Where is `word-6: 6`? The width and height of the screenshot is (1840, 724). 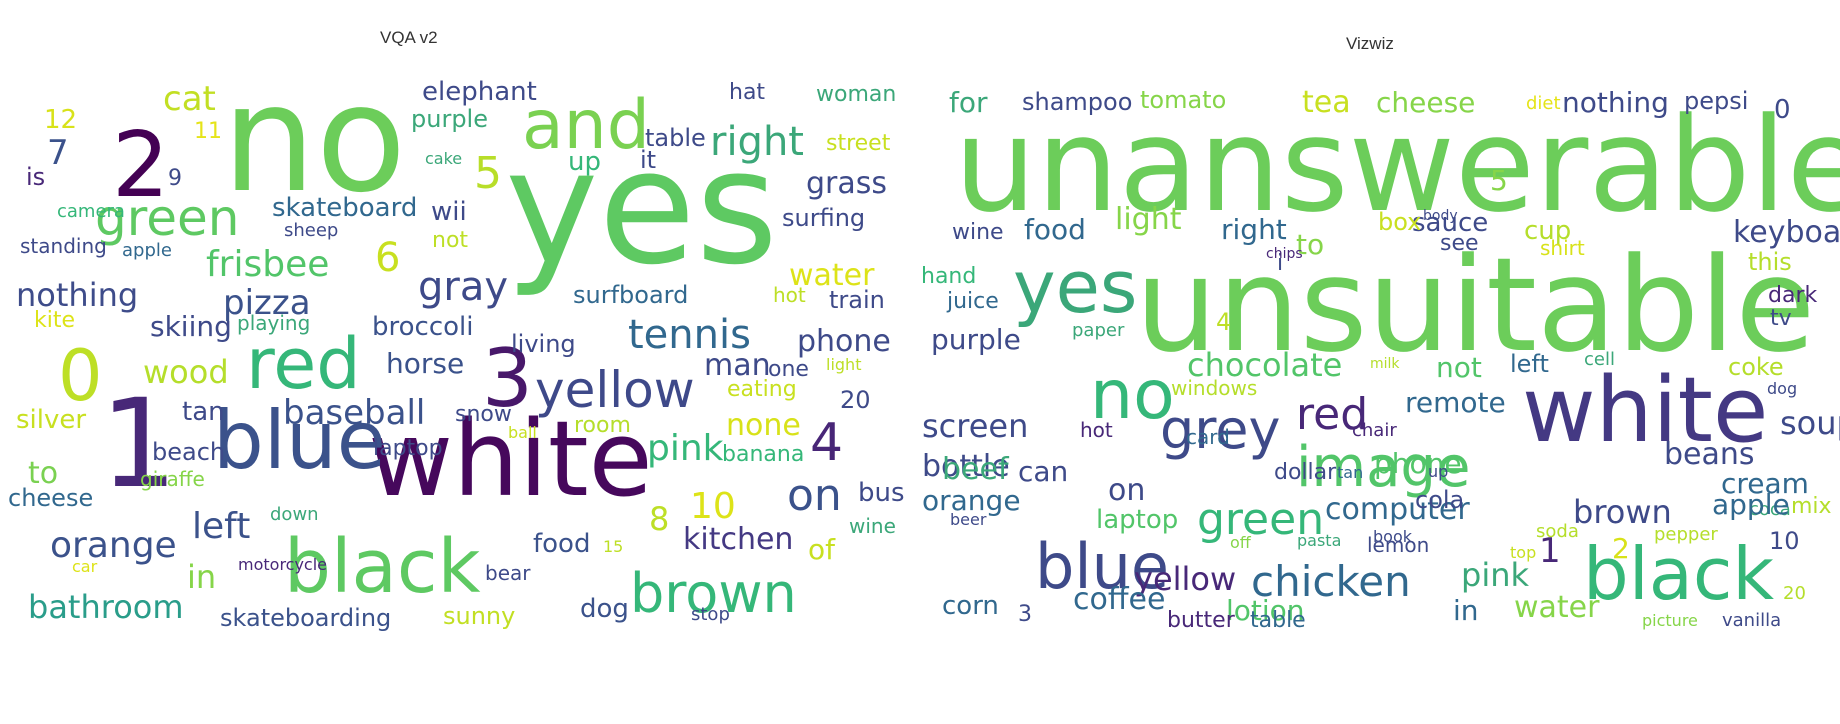
word-6: 6 is located at coordinates (387, 258).